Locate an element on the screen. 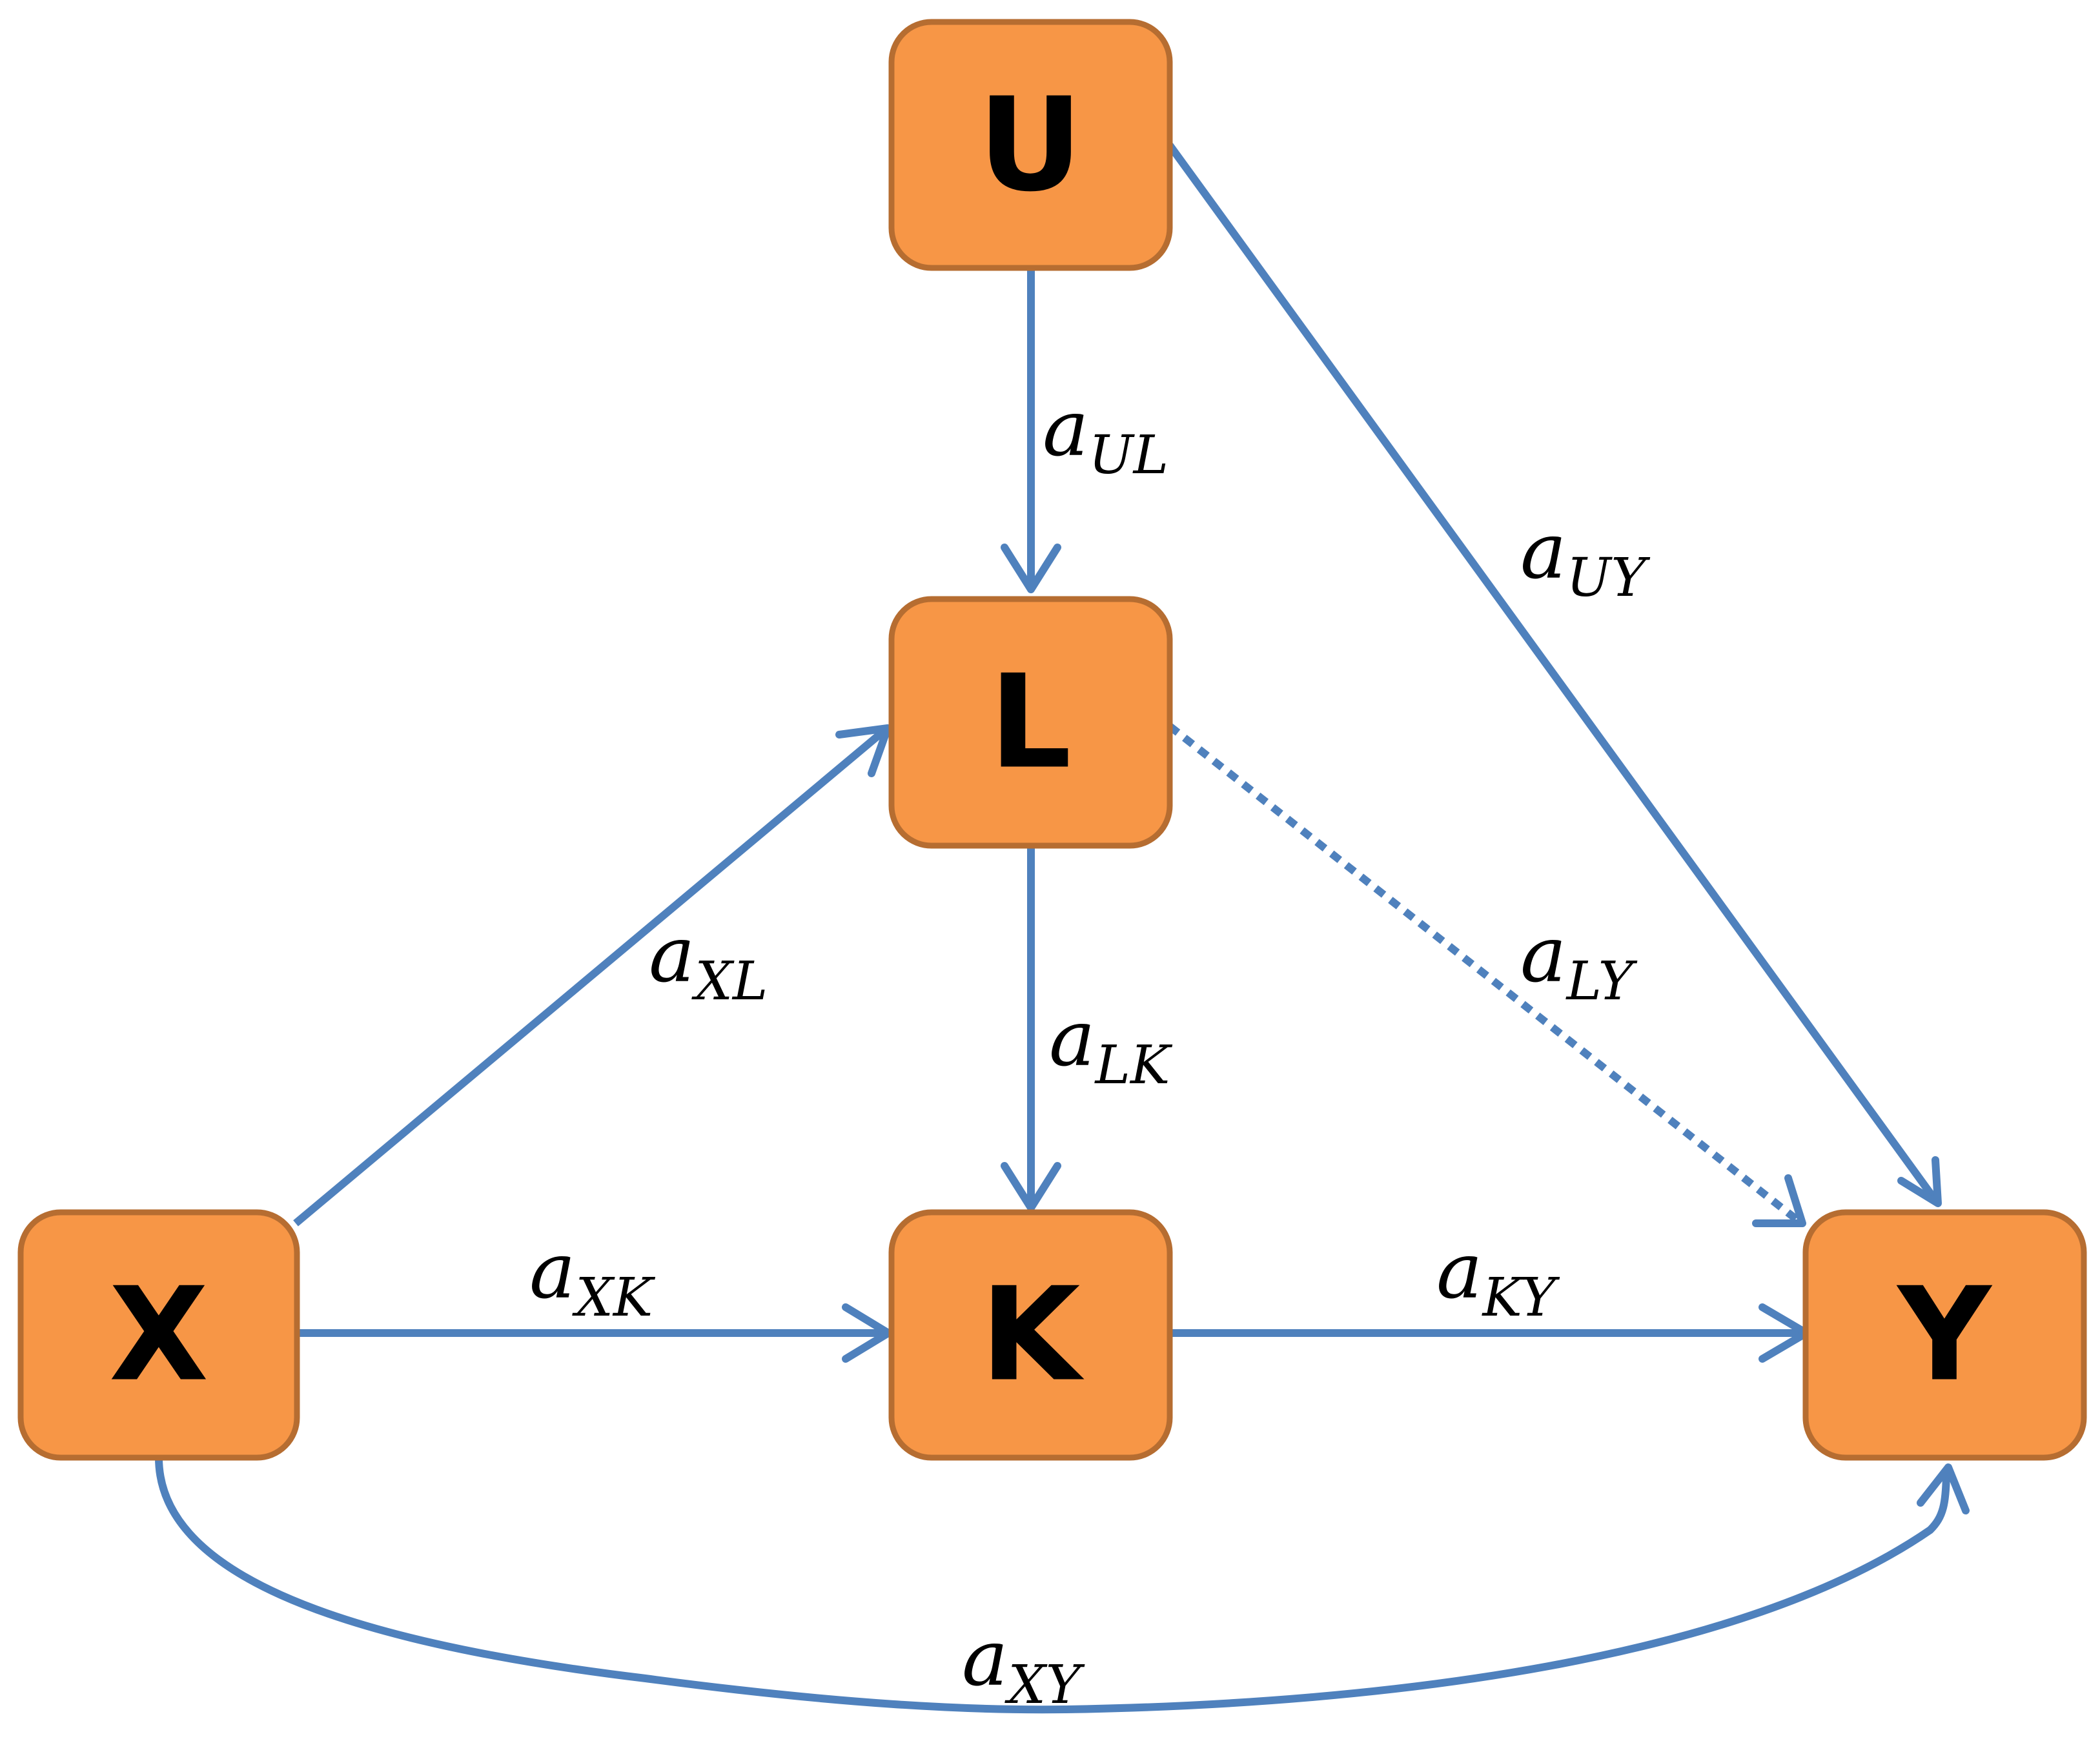 This screenshot has height=1752, width=2100. node-label: X is located at coordinates (159, 1335).